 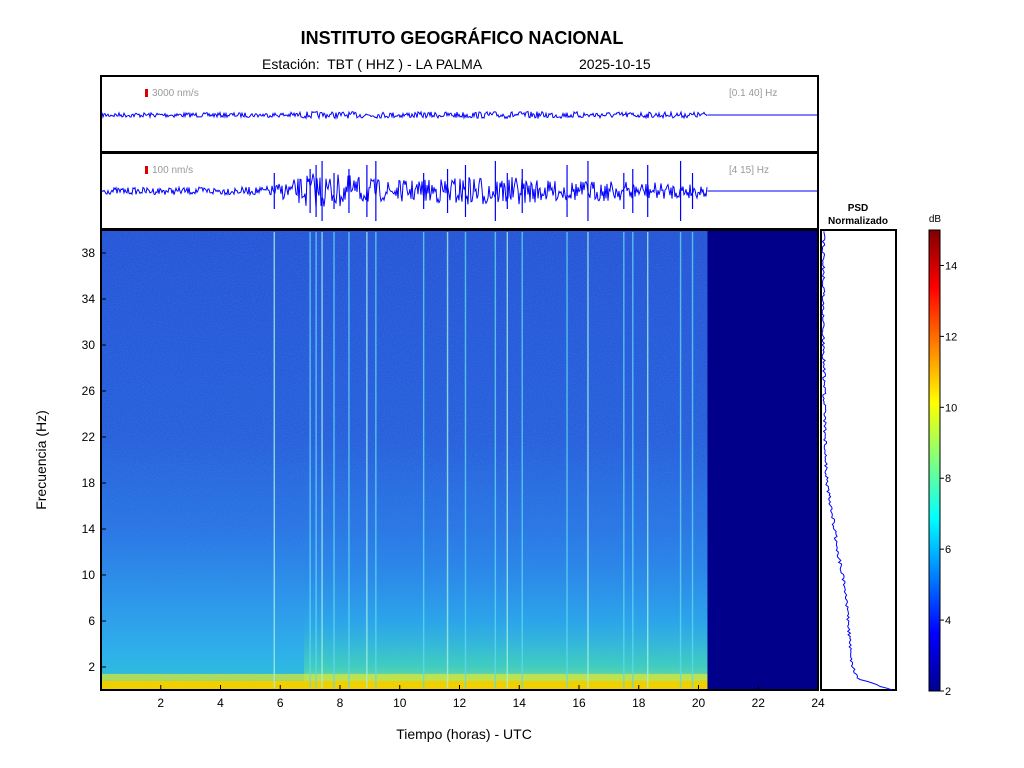 What do you see at coordinates (175, 93) in the screenshot?
I see `scale-label-broadband: 3000 nm/s` at bounding box center [175, 93].